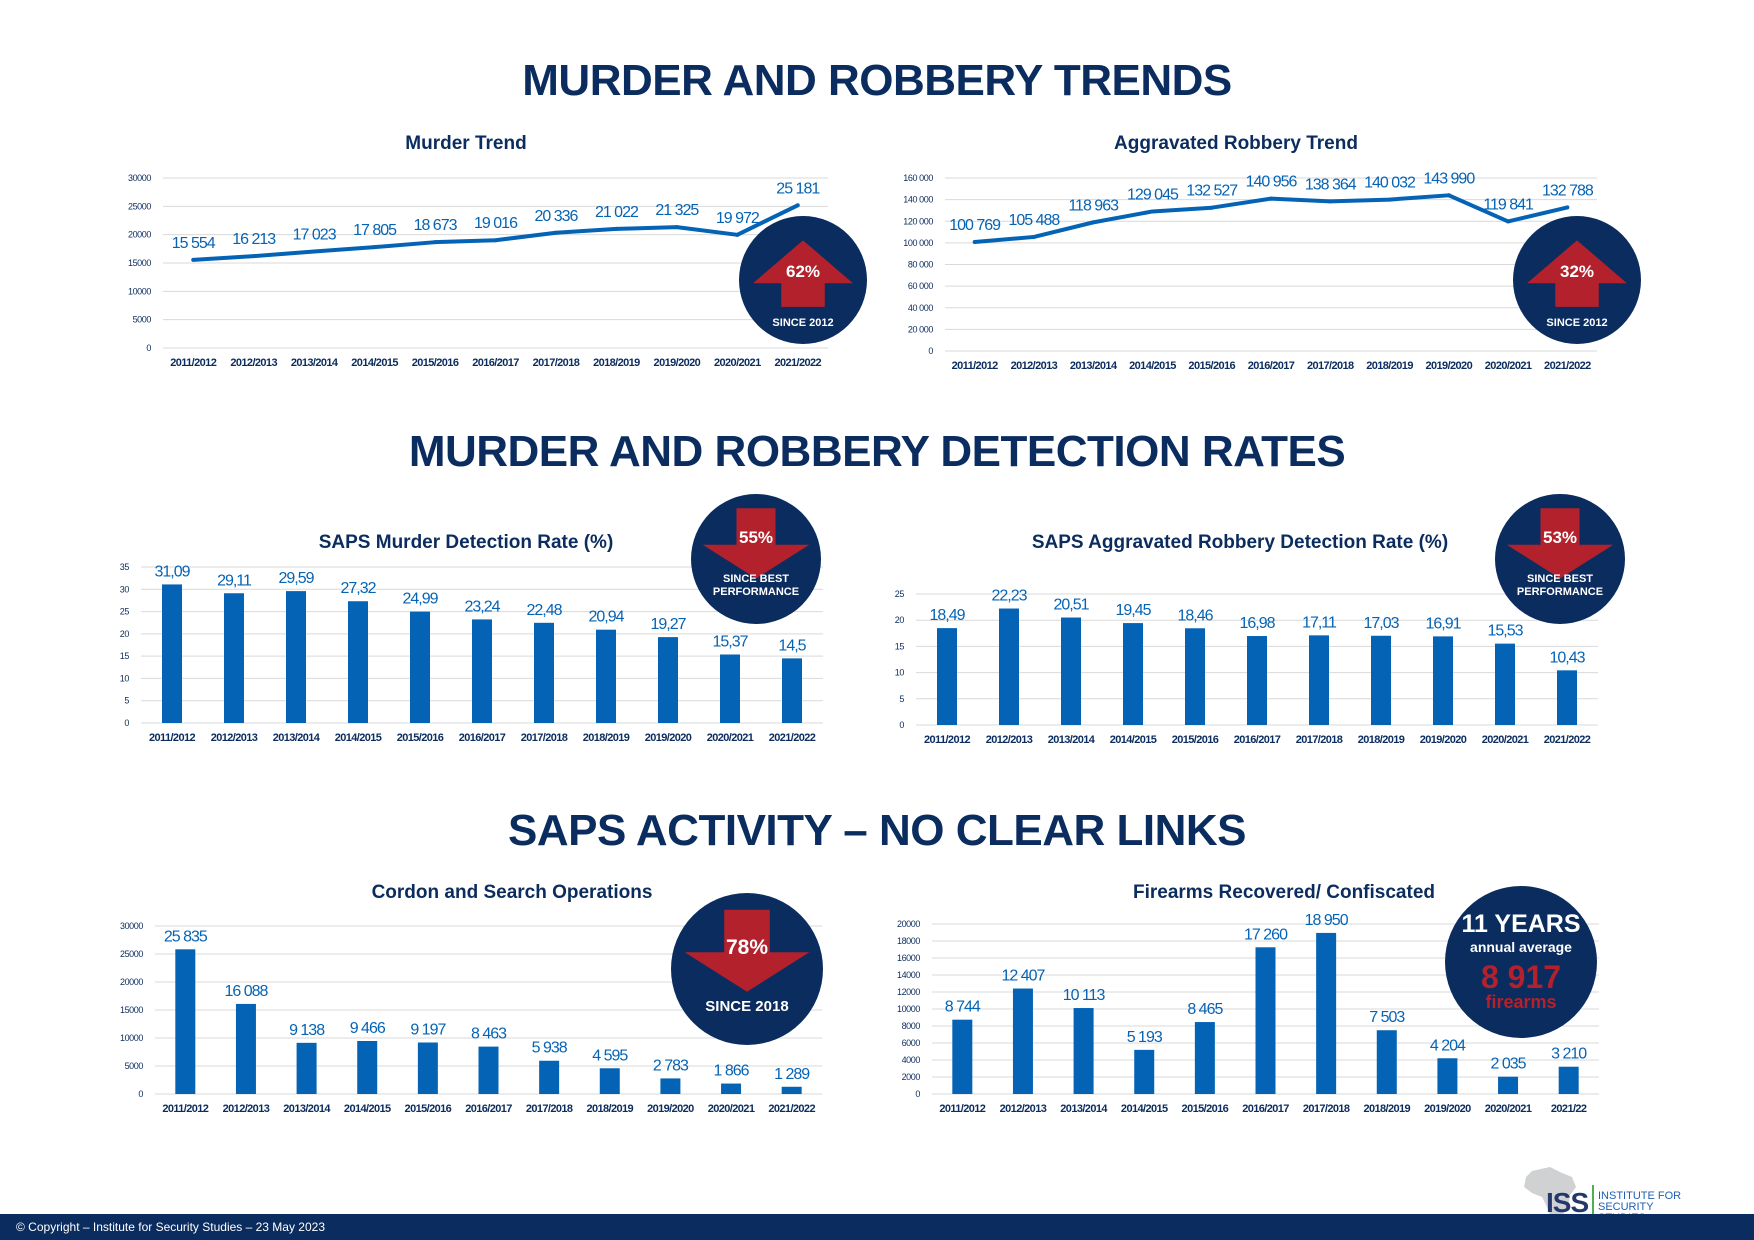  What do you see at coordinates (1084, 995) in the screenshot?
I see `data-label: 10 113` at bounding box center [1084, 995].